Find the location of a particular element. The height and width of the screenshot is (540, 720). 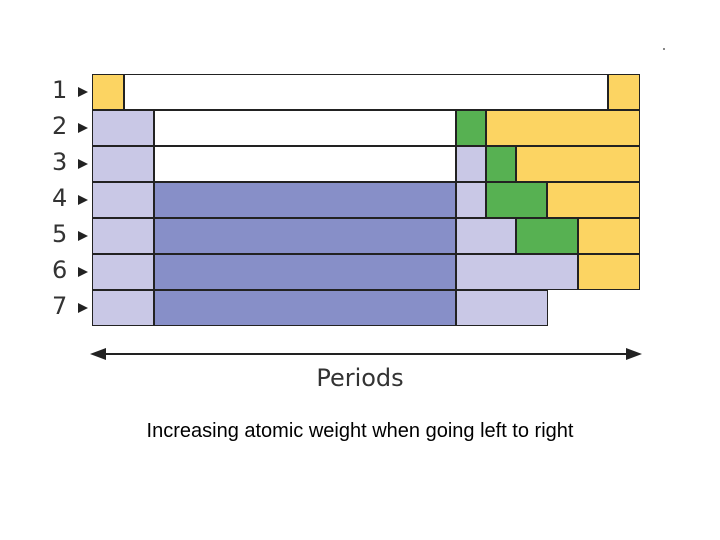

period-number-4: 4 is located at coordinates (60, 198).